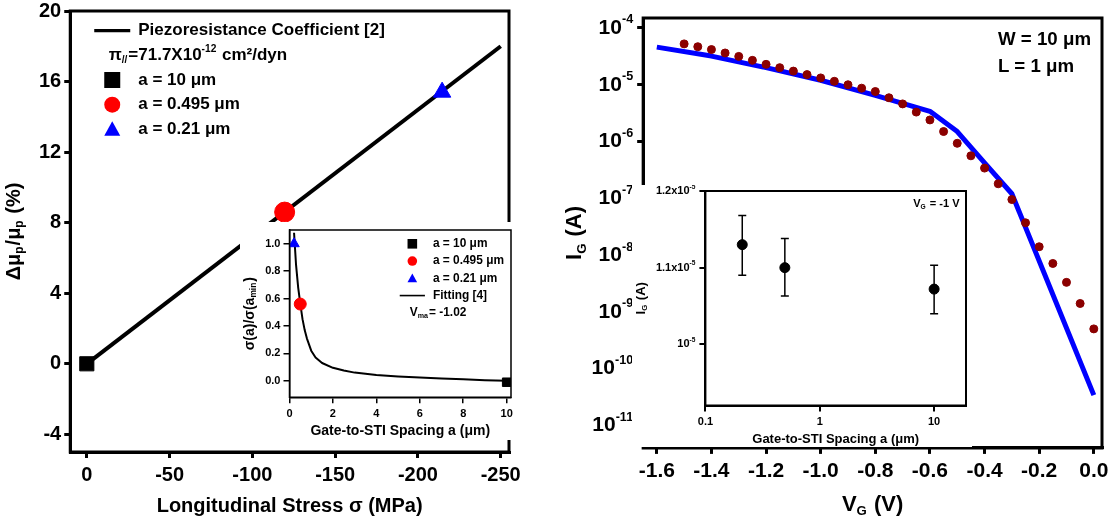 The image size is (1112, 518). Describe the element at coordinates (1039, 470) in the screenshot. I see `x-tick-label: -0.2` at that location.